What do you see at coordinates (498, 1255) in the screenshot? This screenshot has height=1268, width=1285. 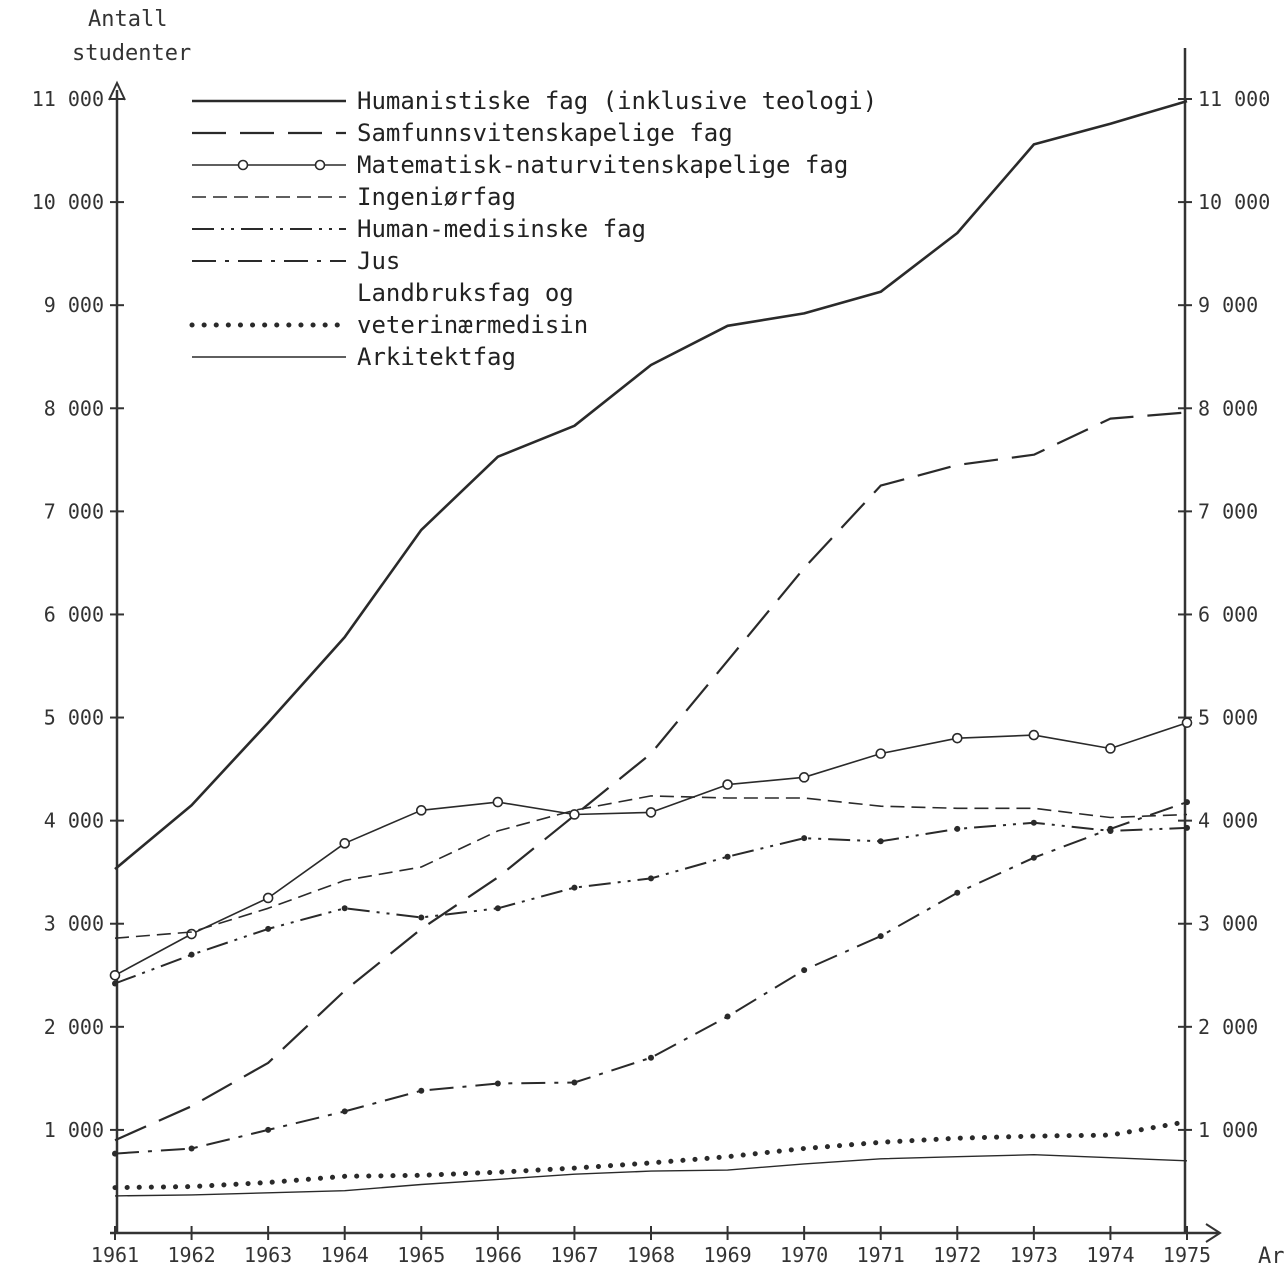 I see `x-tick-label: 1966` at bounding box center [498, 1255].